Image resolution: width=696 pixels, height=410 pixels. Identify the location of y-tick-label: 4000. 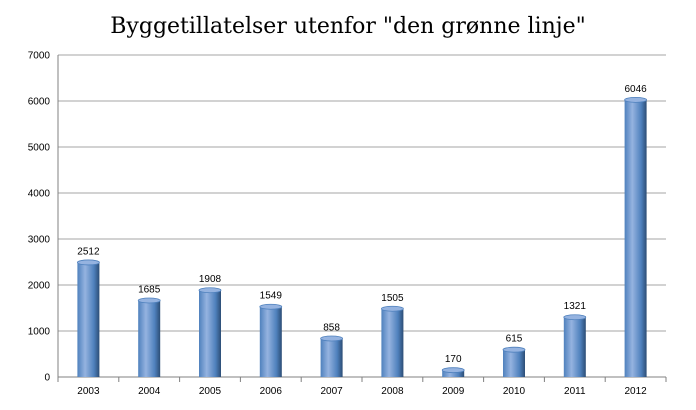
(39, 194).